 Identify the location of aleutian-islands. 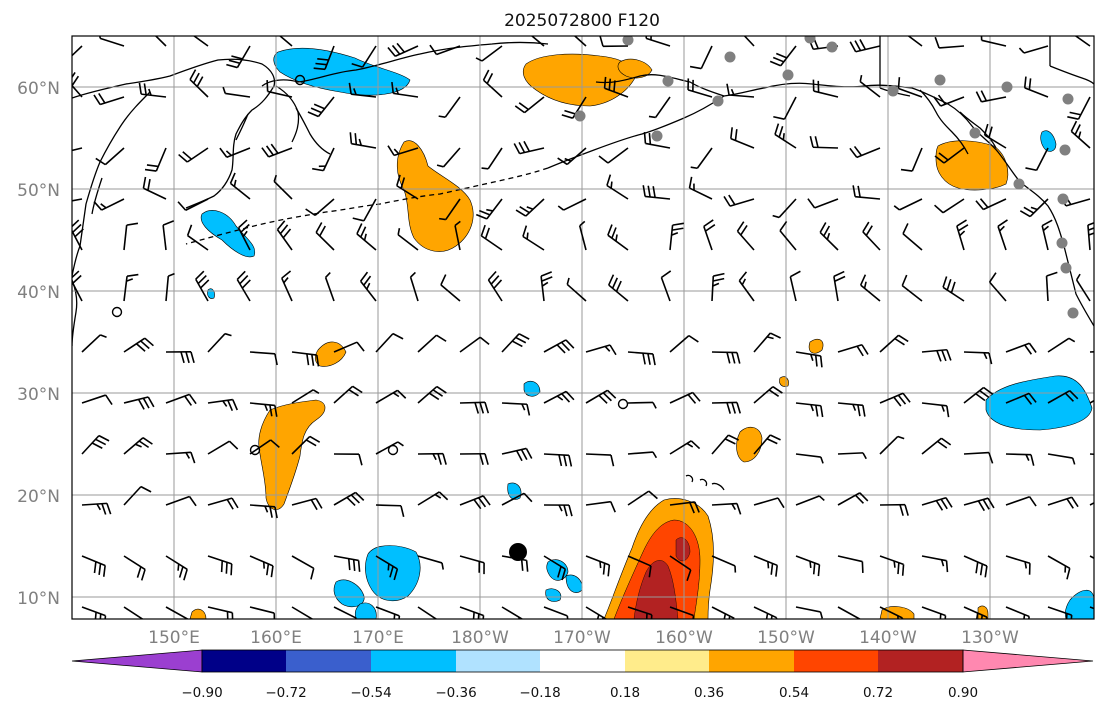
(367, 206).